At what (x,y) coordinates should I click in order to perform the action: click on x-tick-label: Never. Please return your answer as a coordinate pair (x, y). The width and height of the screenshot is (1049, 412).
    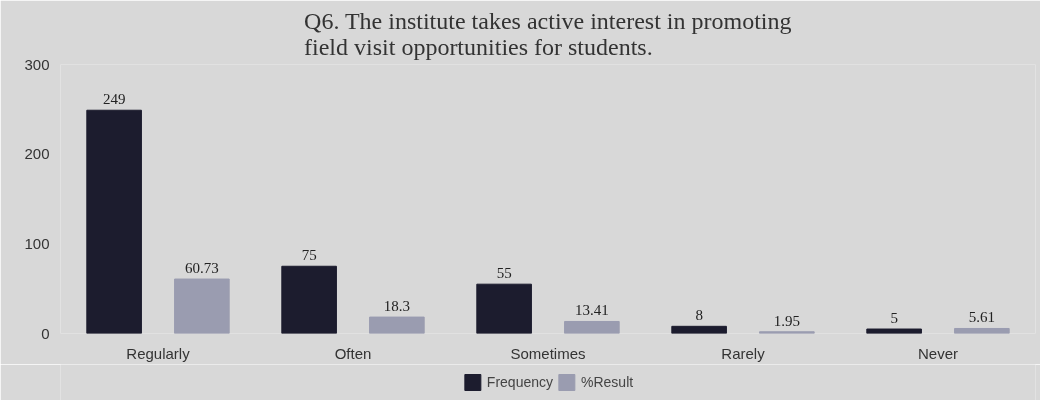
    Looking at the image, I should click on (938, 353).